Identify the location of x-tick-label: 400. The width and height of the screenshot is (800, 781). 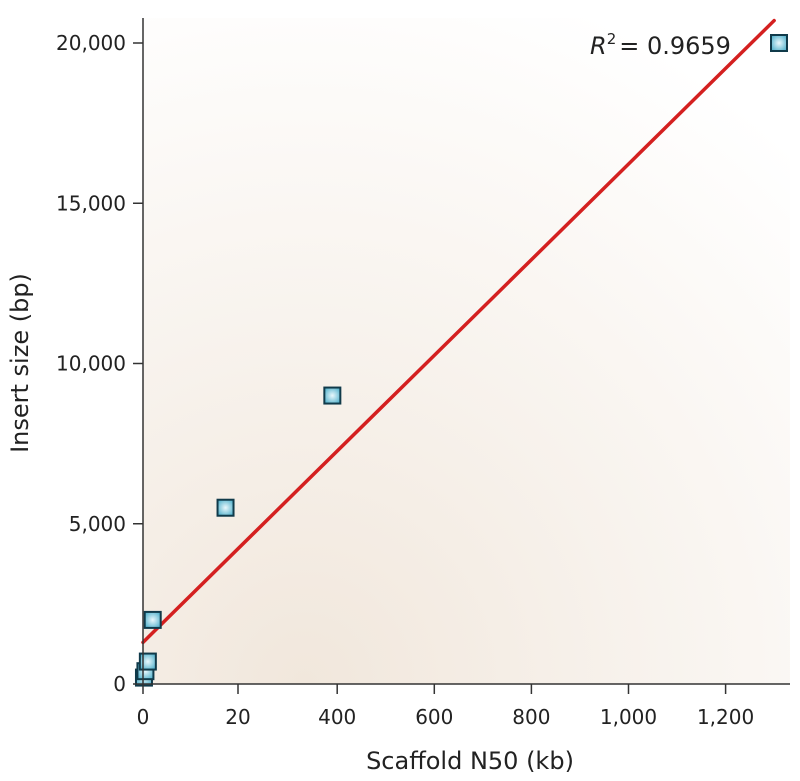
(337, 717).